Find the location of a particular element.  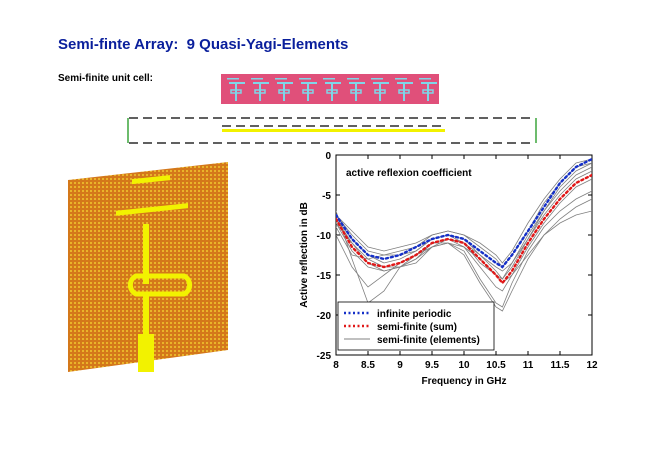

chart-annotation: active reflexion coefficient is located at coordinates (409, 173).